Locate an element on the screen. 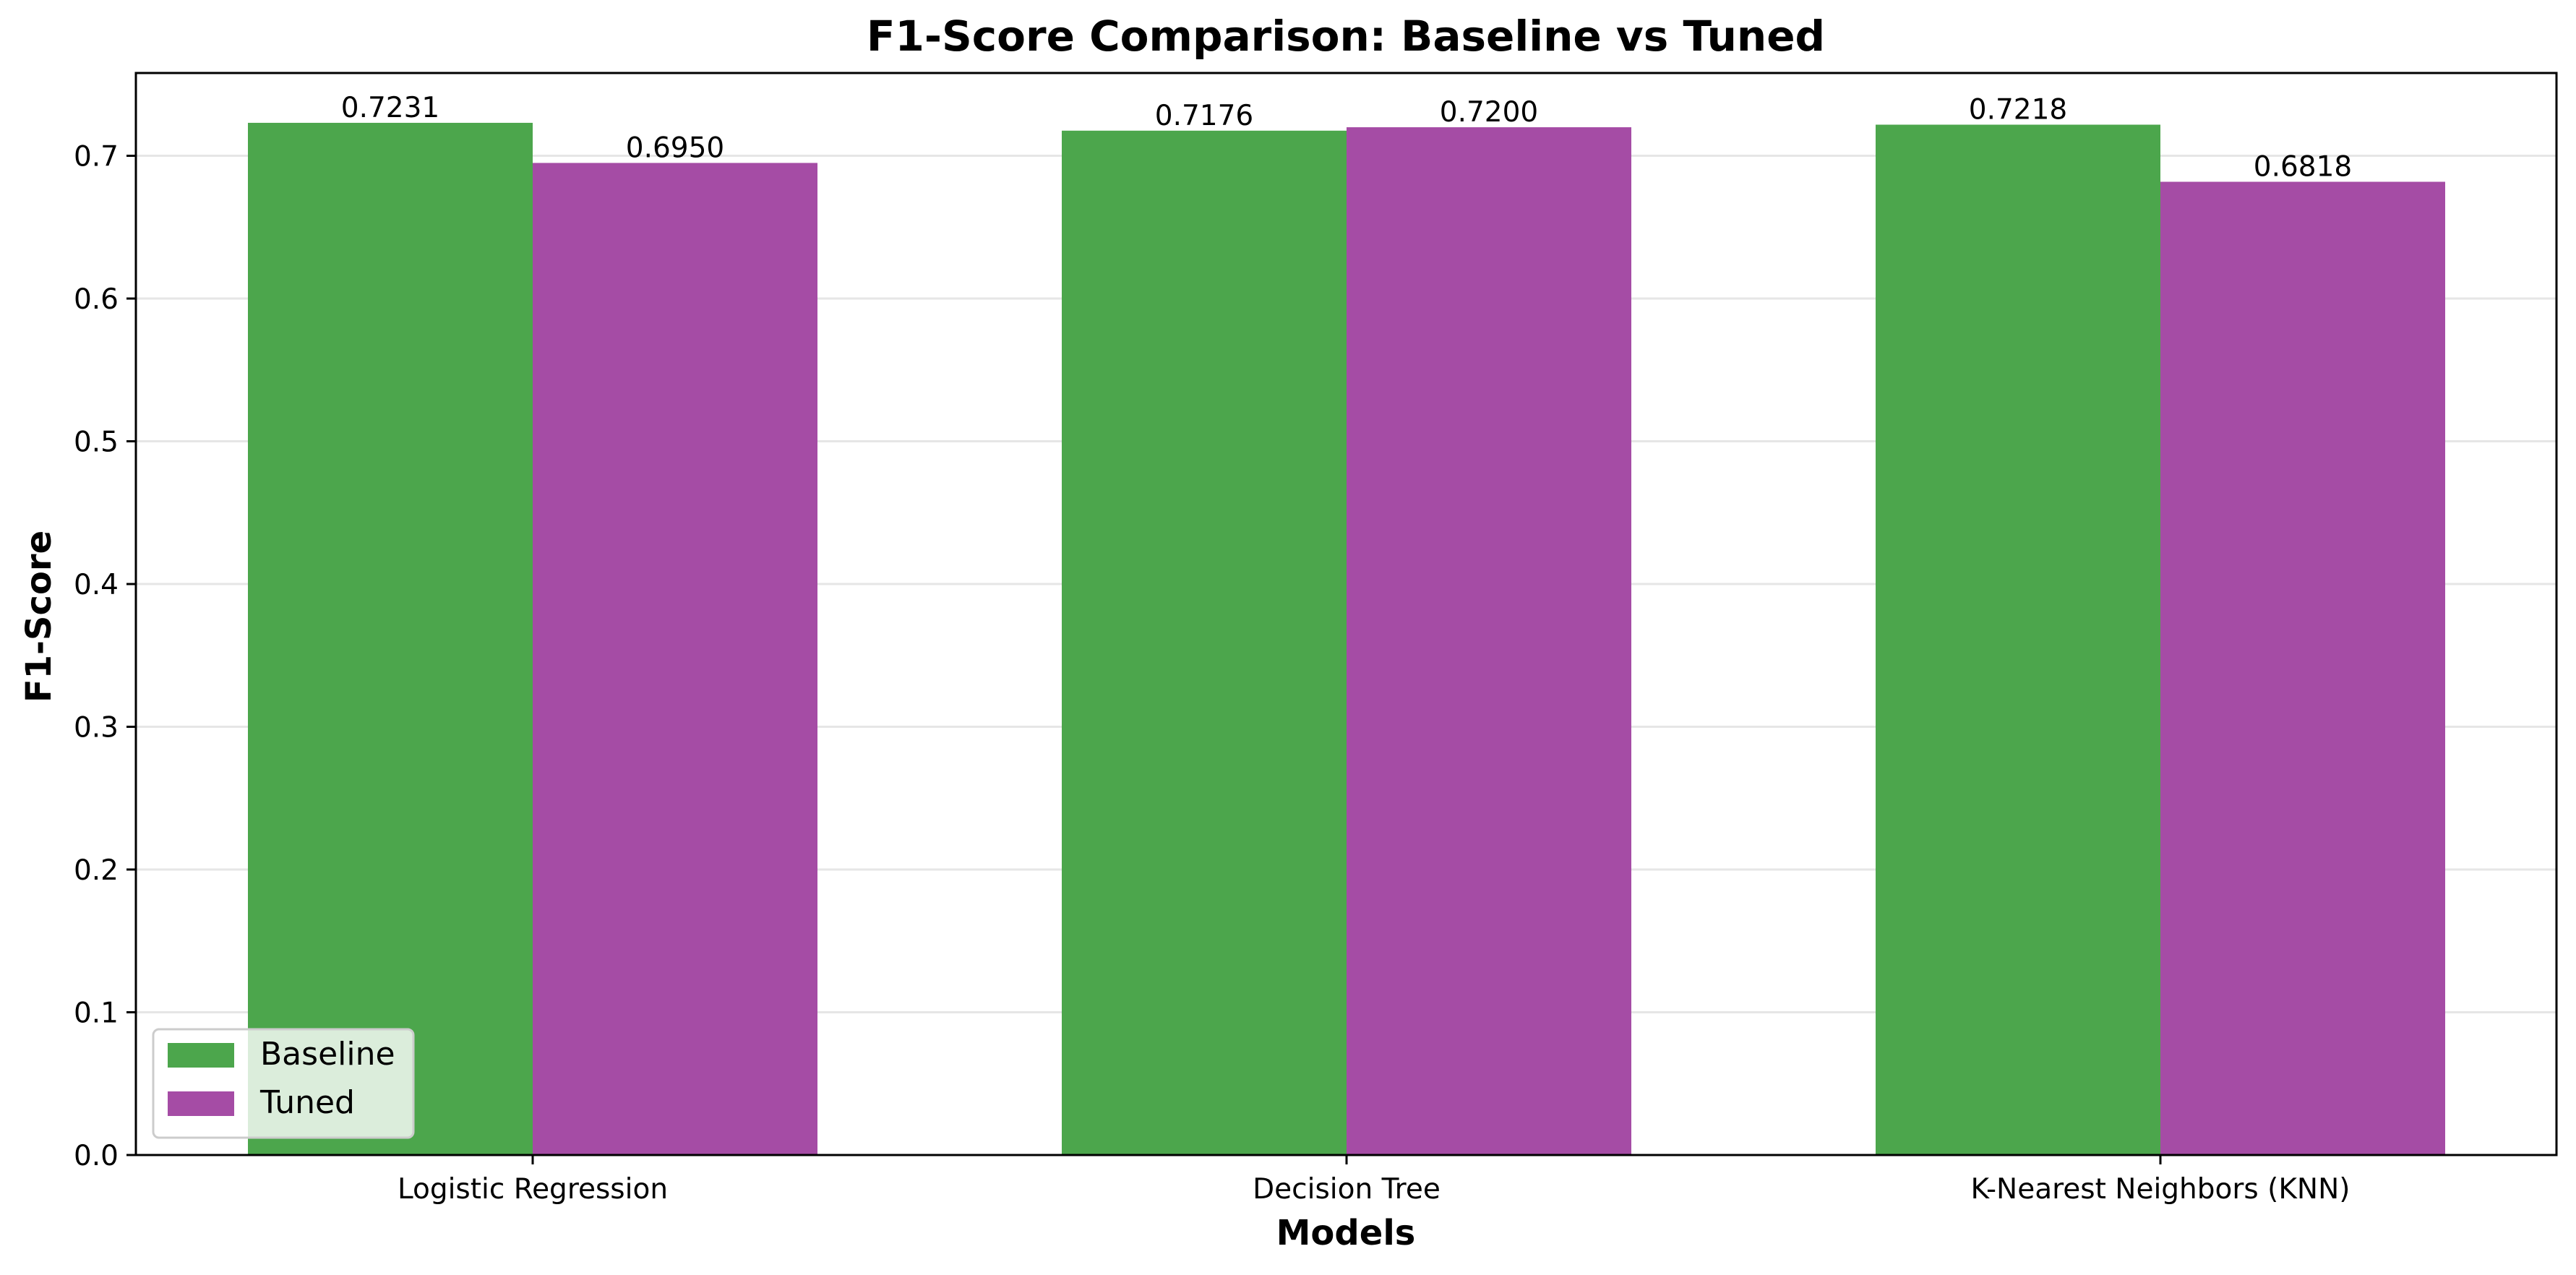 This screenshot has width=2576, height=1275. x-tick-label: Decision Tree is located at coordinates (1347, 1189).